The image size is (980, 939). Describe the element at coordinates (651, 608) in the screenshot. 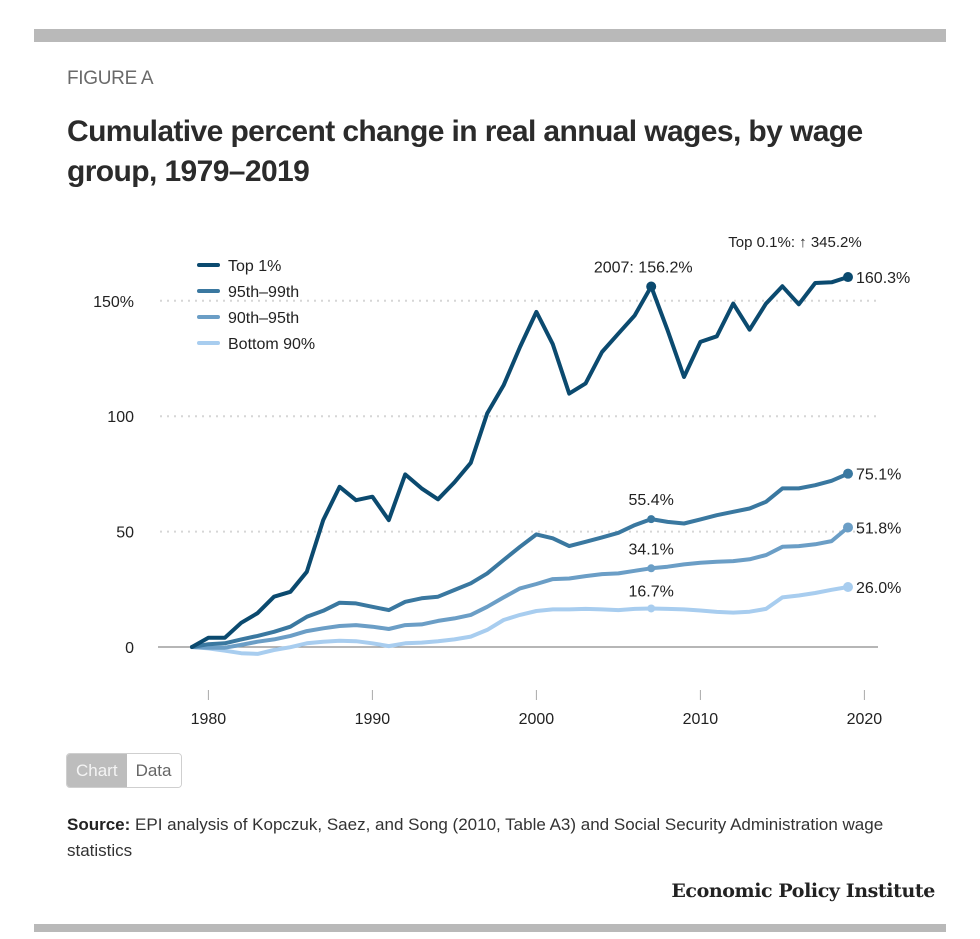

I see `peak-marker-bottom-90-` at that location.